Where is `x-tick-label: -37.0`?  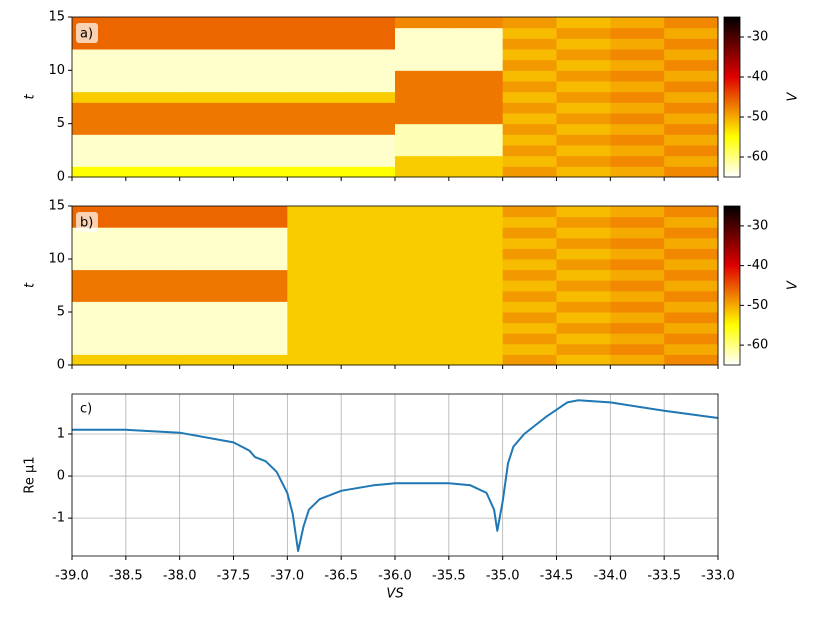
x-tick-label: -37.0 is located at coordinates (288, 576).